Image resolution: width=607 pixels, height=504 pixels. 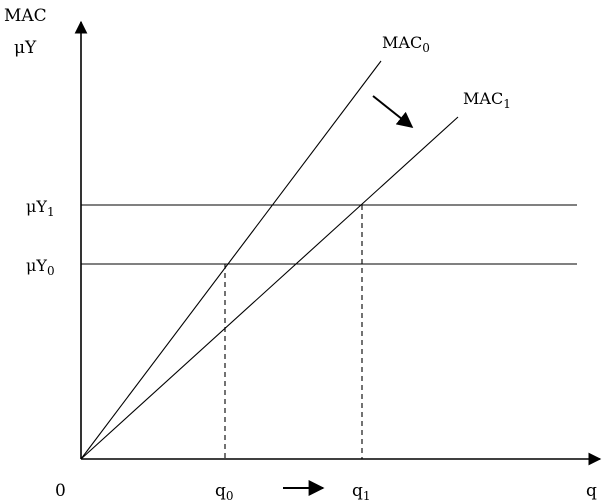 What do you see at coordinates (40, 208) in the screenshot?
I see `muy1-label: μY1` at bounding box center [40, 208].